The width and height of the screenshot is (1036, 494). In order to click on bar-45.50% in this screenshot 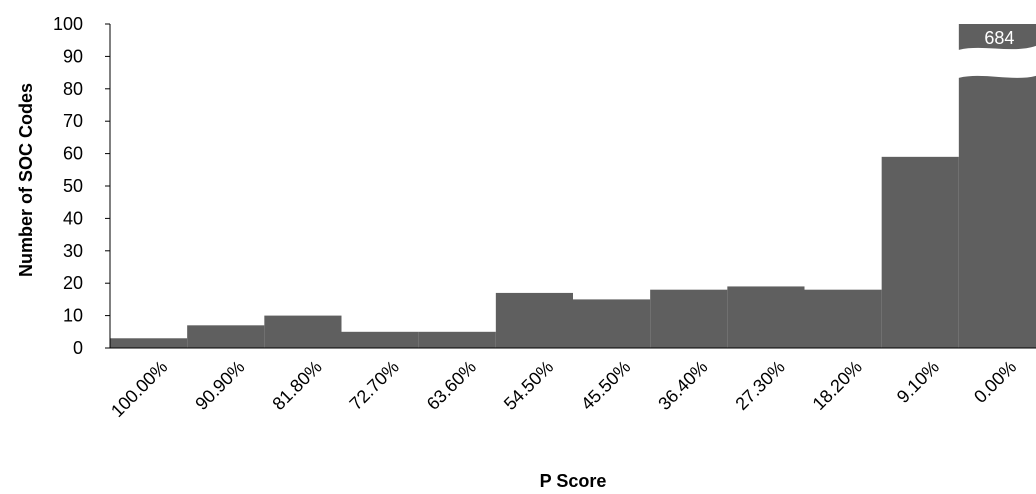, I will do `click(612, 323)`.